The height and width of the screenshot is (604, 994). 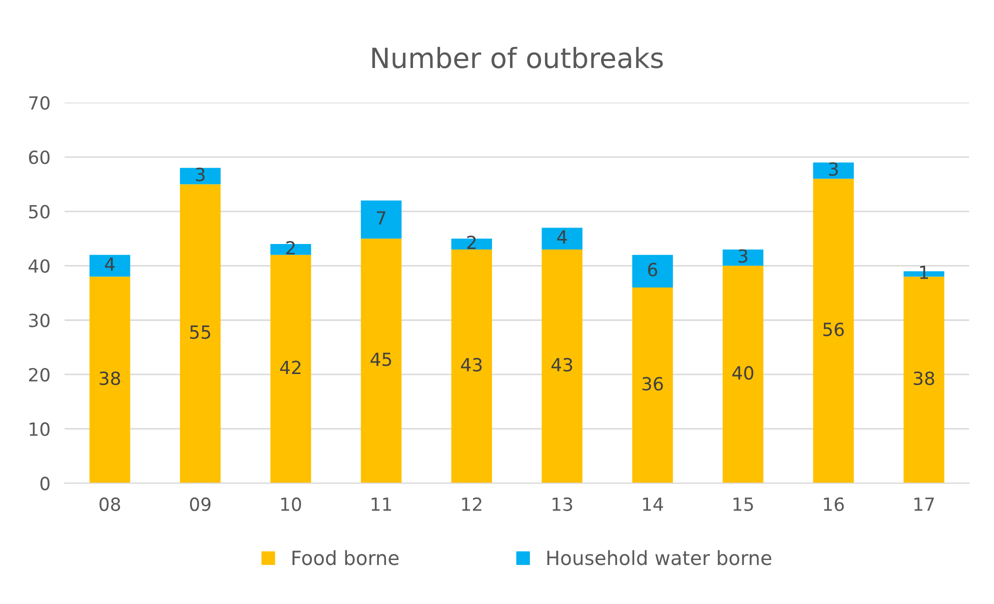 I want to click on x-tick-label: 15, so click(x=743, y=505).